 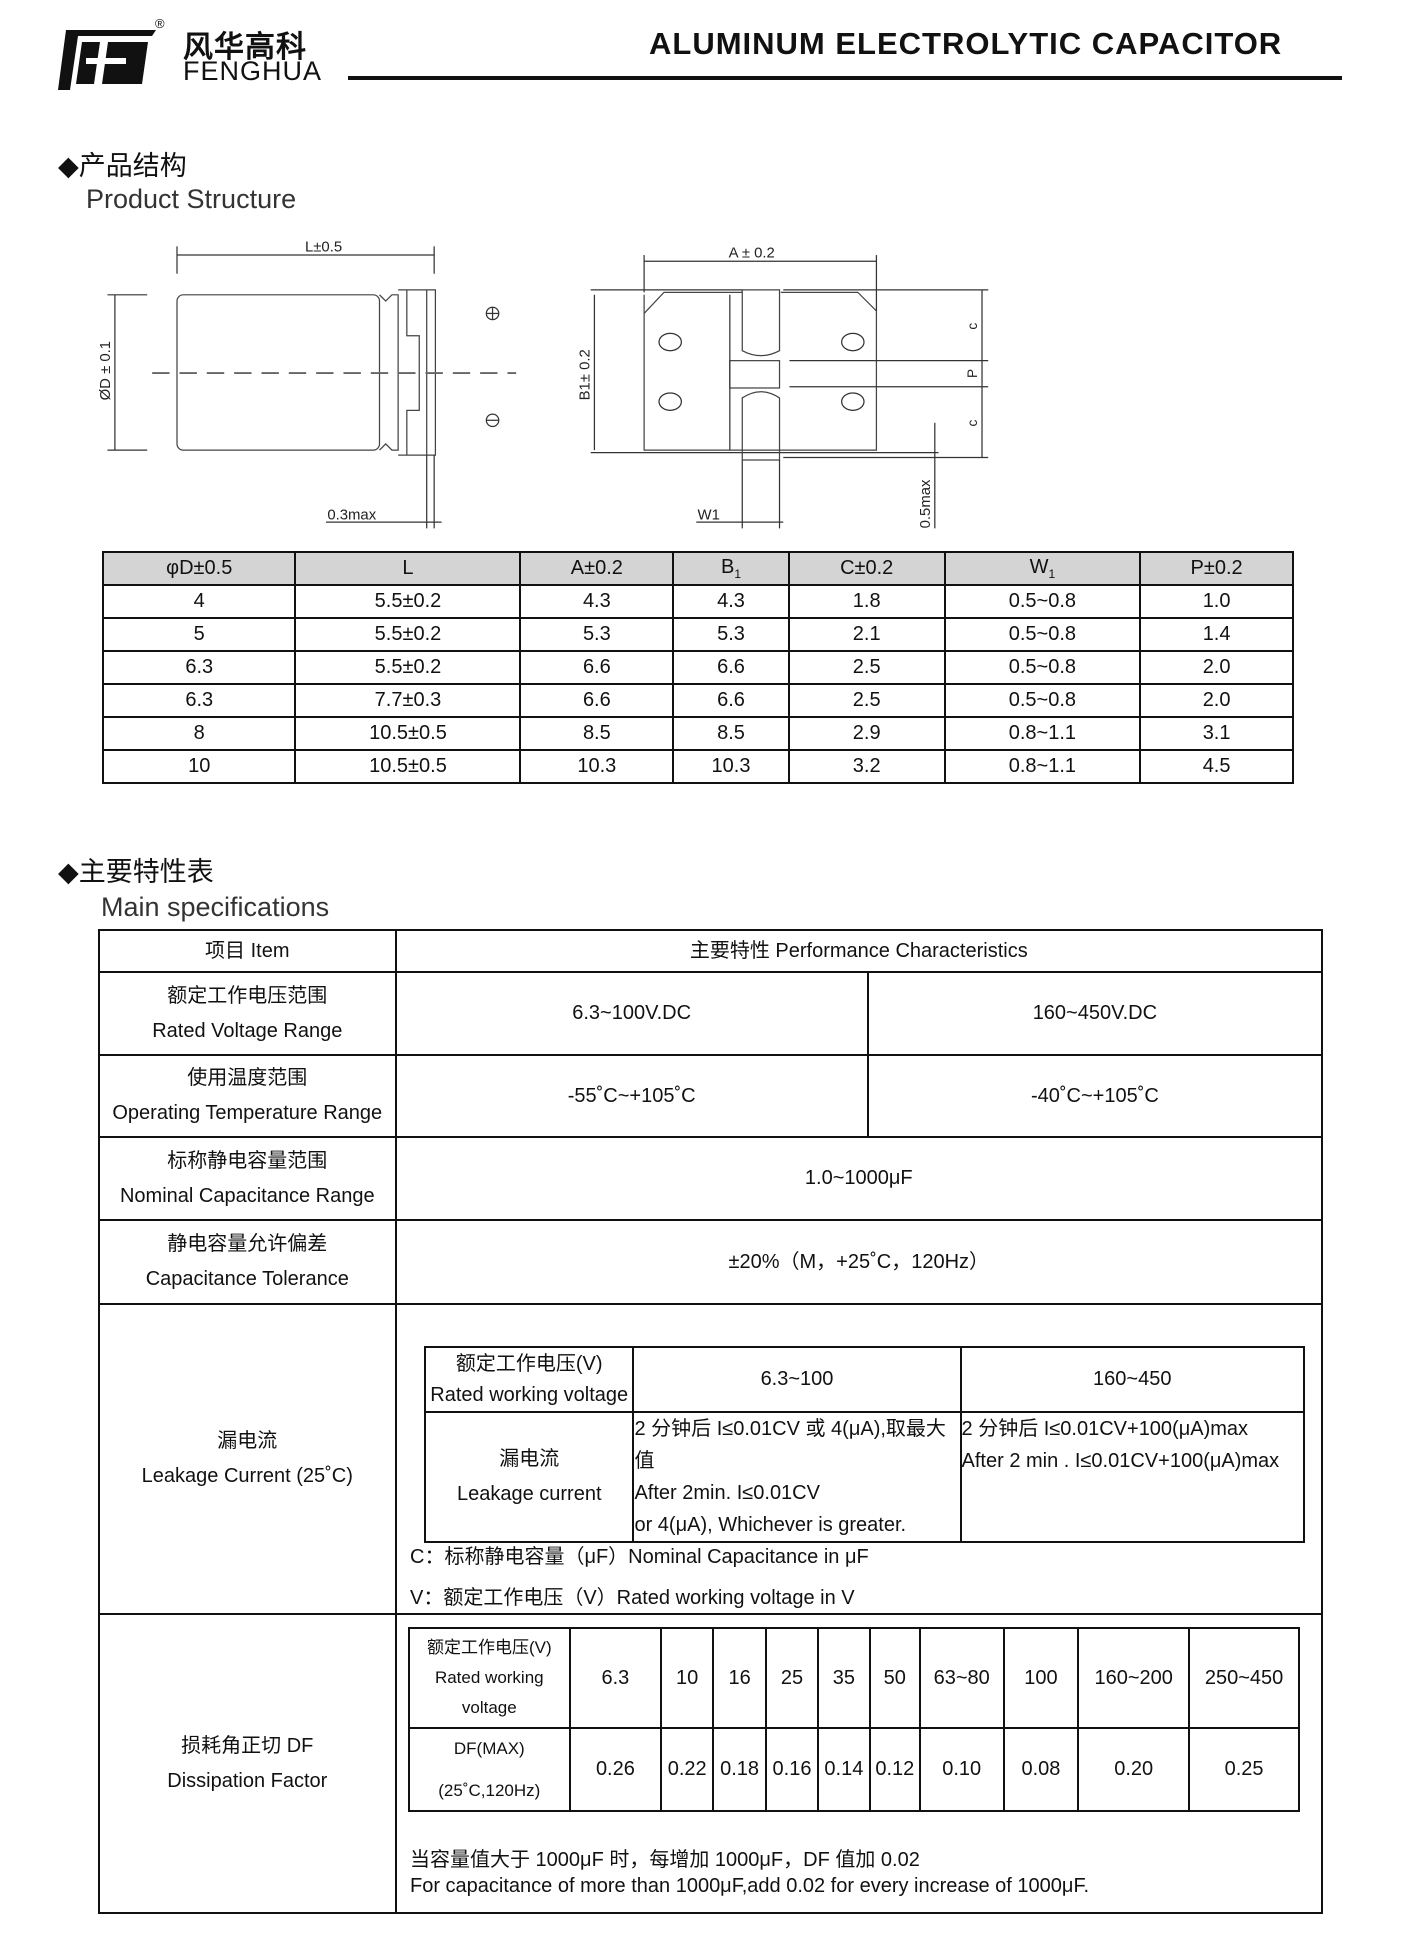 I want to click on item-en: Leakage Current (25˚C), so click(x=247, y=1476).